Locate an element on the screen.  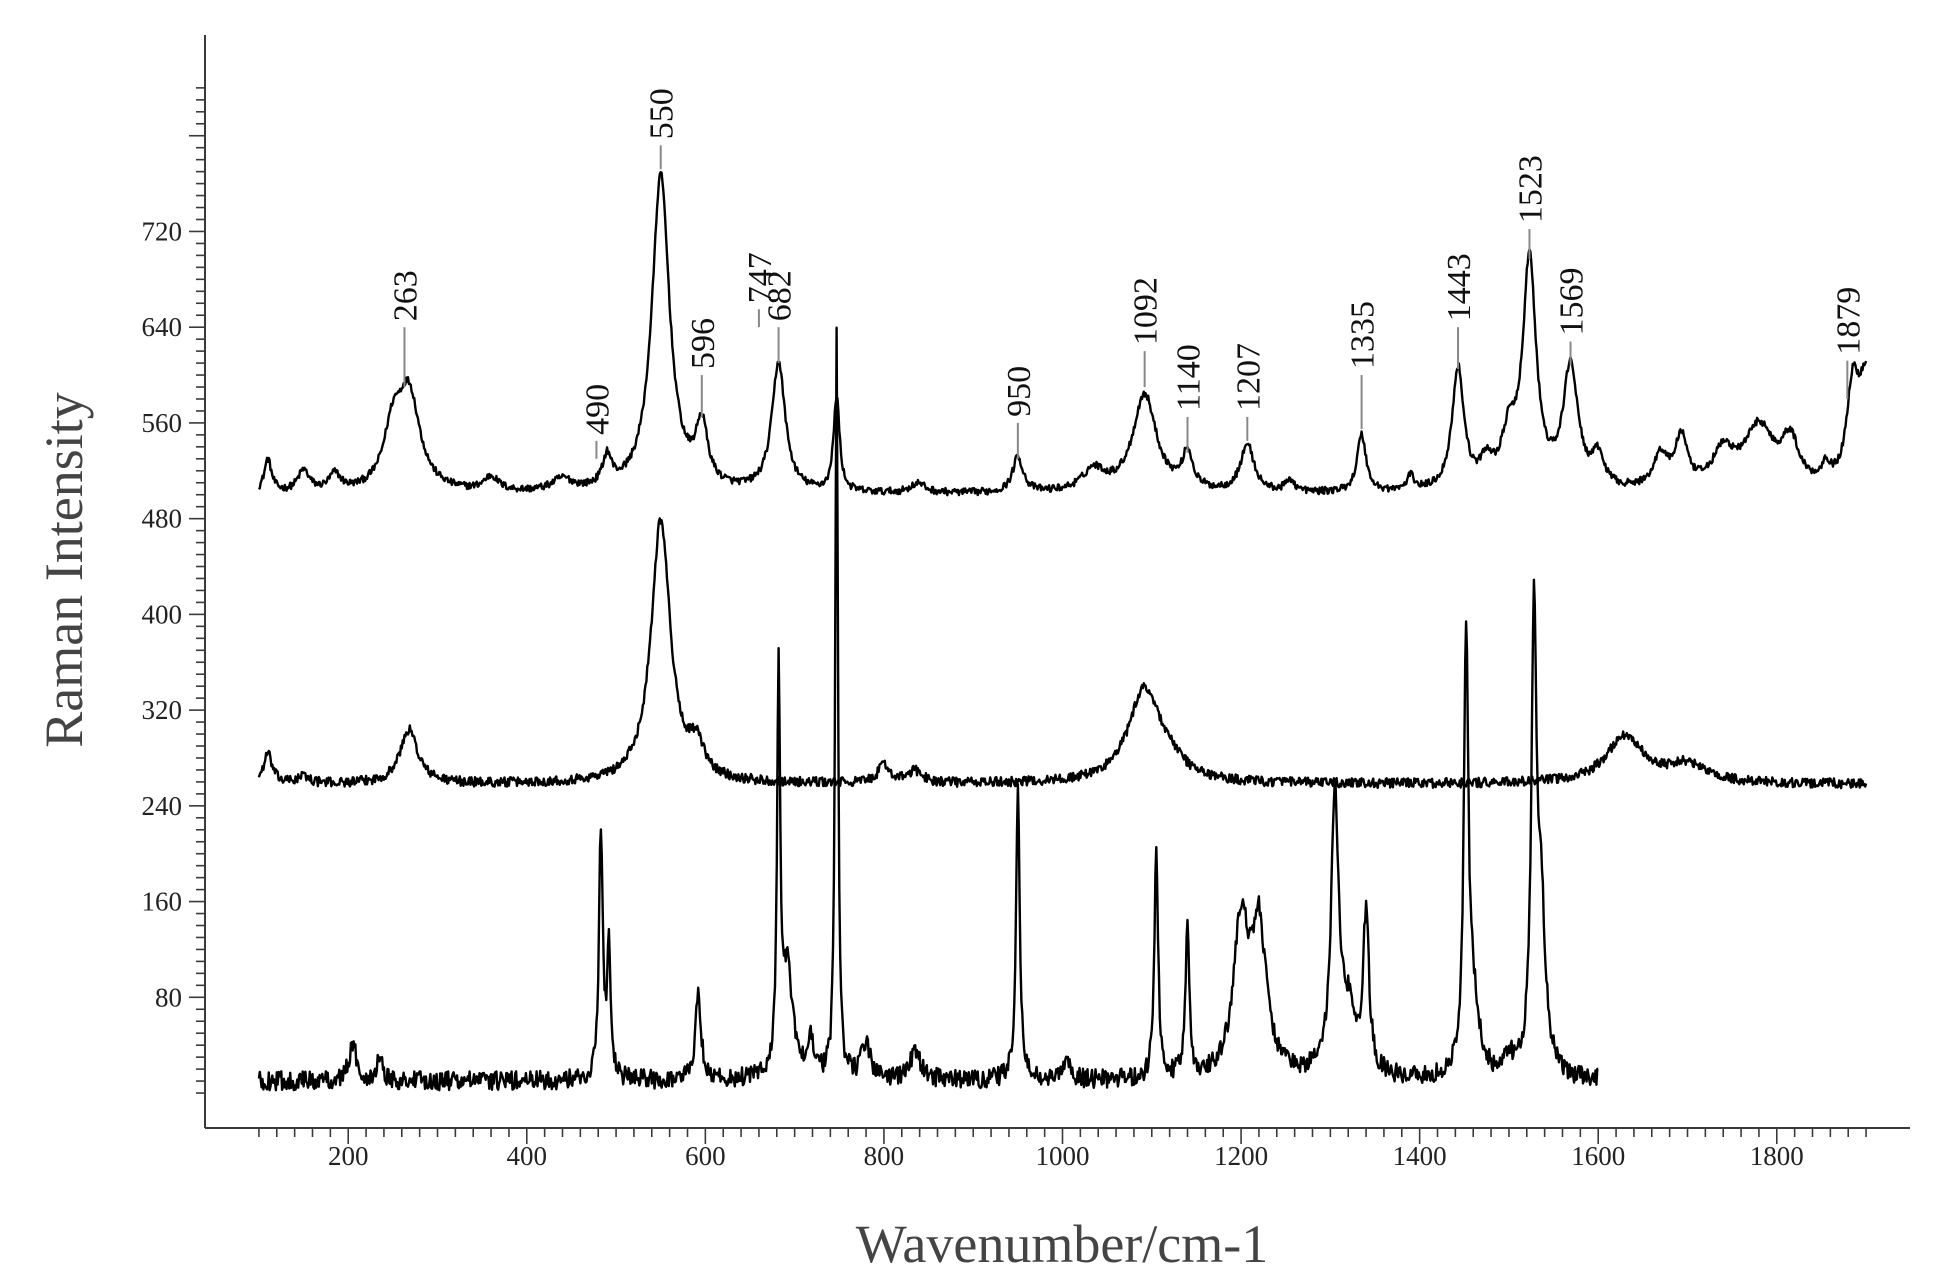
peak-label: 550 is located at coordinates (662, 113).